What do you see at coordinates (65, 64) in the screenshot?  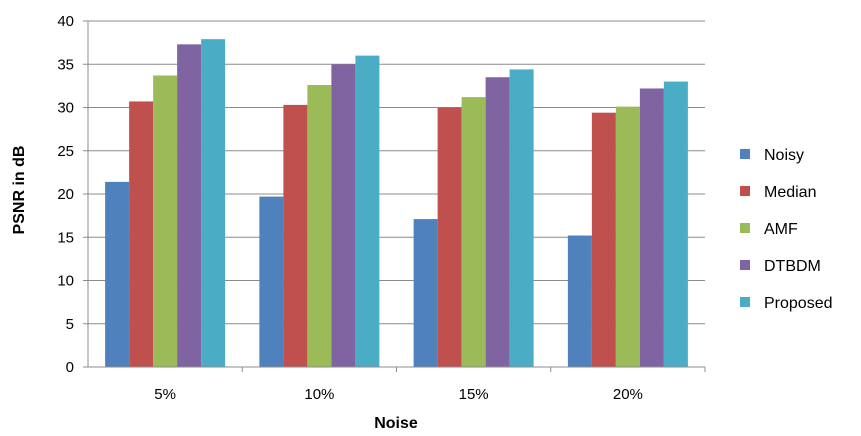 I see `y-tick-label: 35` at bounding box center [65, 64].